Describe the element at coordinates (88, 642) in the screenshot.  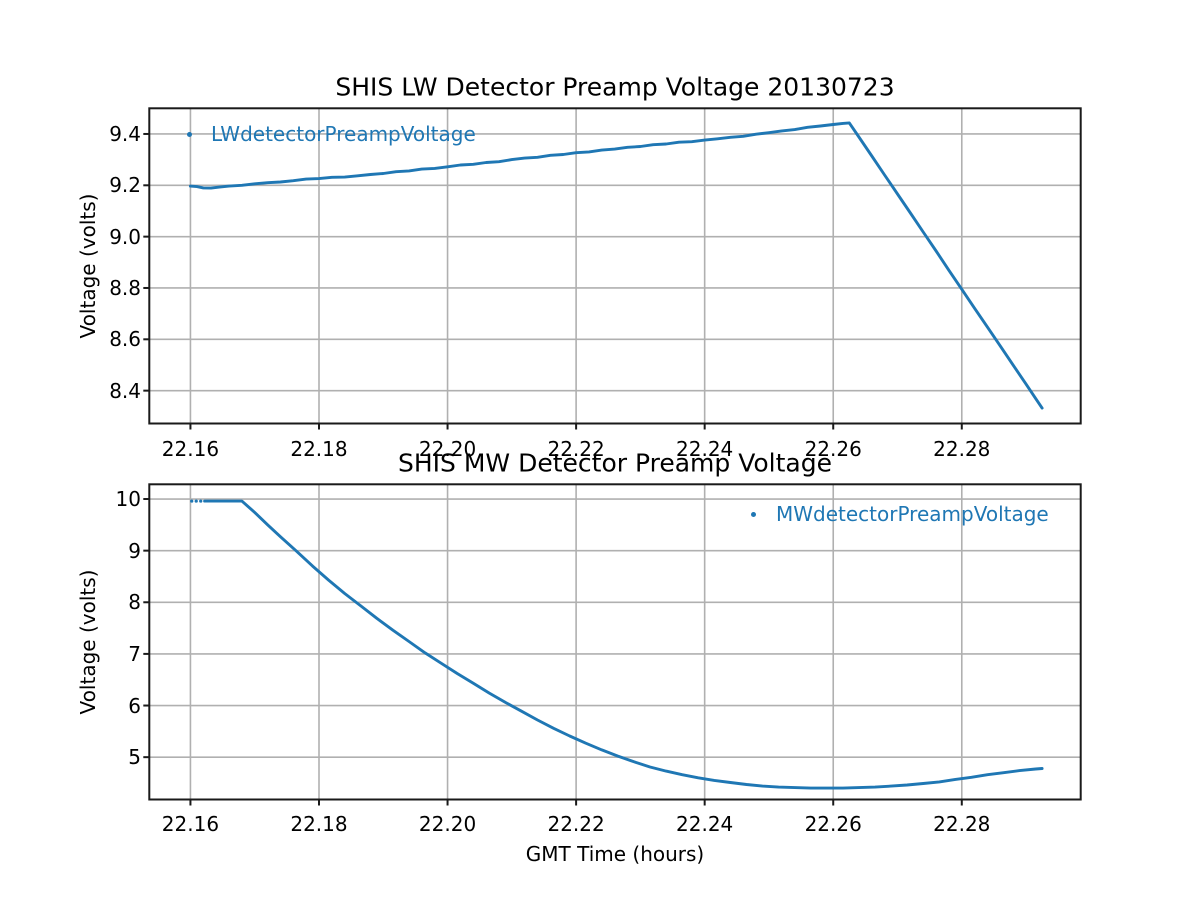
I see `mw-y-axis-label: Voltage (volts)` at that location.